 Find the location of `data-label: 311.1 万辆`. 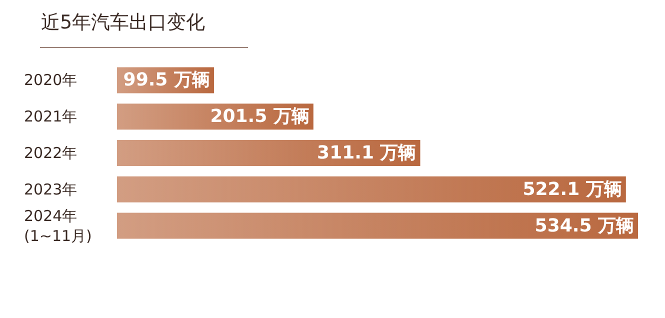

data-label: 311.1 万辆 is located at coordinates (366, 153).